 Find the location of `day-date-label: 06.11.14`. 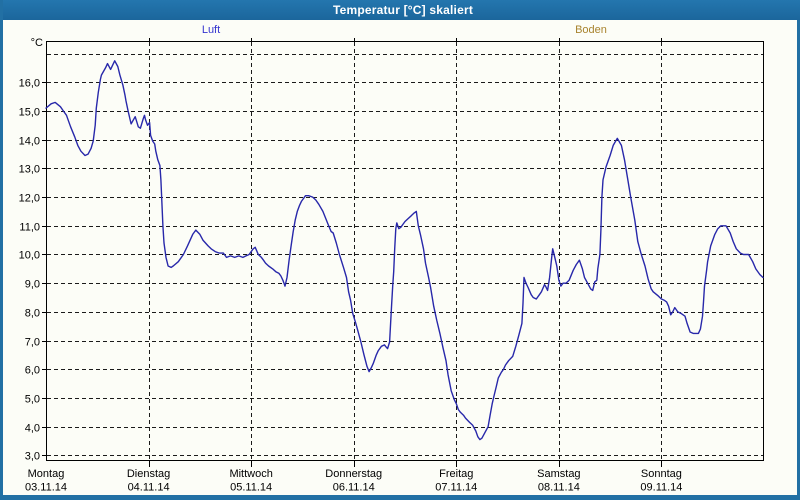

day-date-label: 06.11.14 is located at coordinates (354, 488).